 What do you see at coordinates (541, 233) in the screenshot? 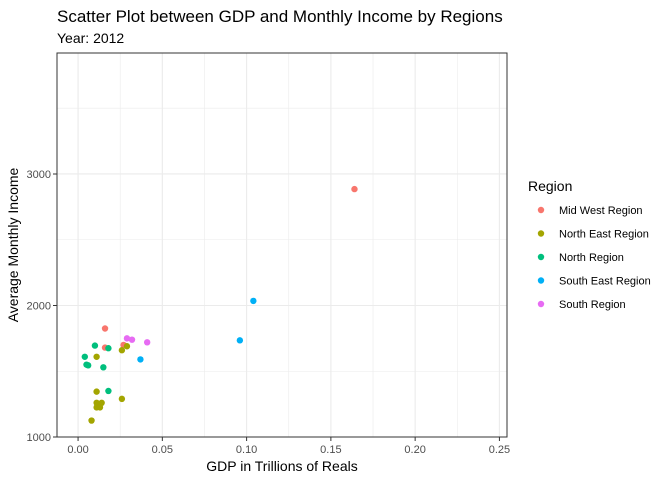
I see `legend-key-north-east-region` at bounding box center [541, 233].